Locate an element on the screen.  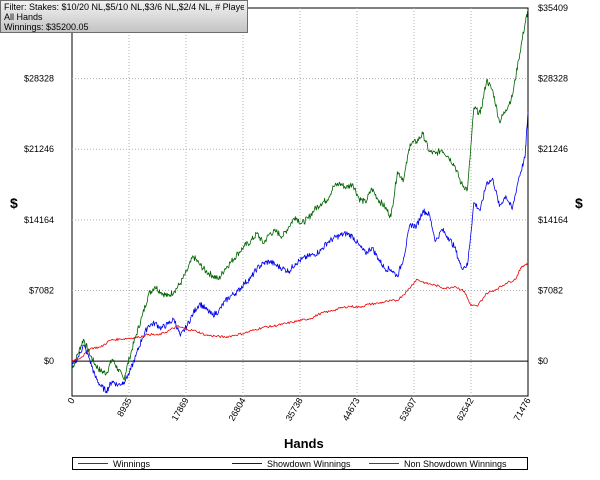
y-tick-label-left: $0 is located at coordinates (49, 361).